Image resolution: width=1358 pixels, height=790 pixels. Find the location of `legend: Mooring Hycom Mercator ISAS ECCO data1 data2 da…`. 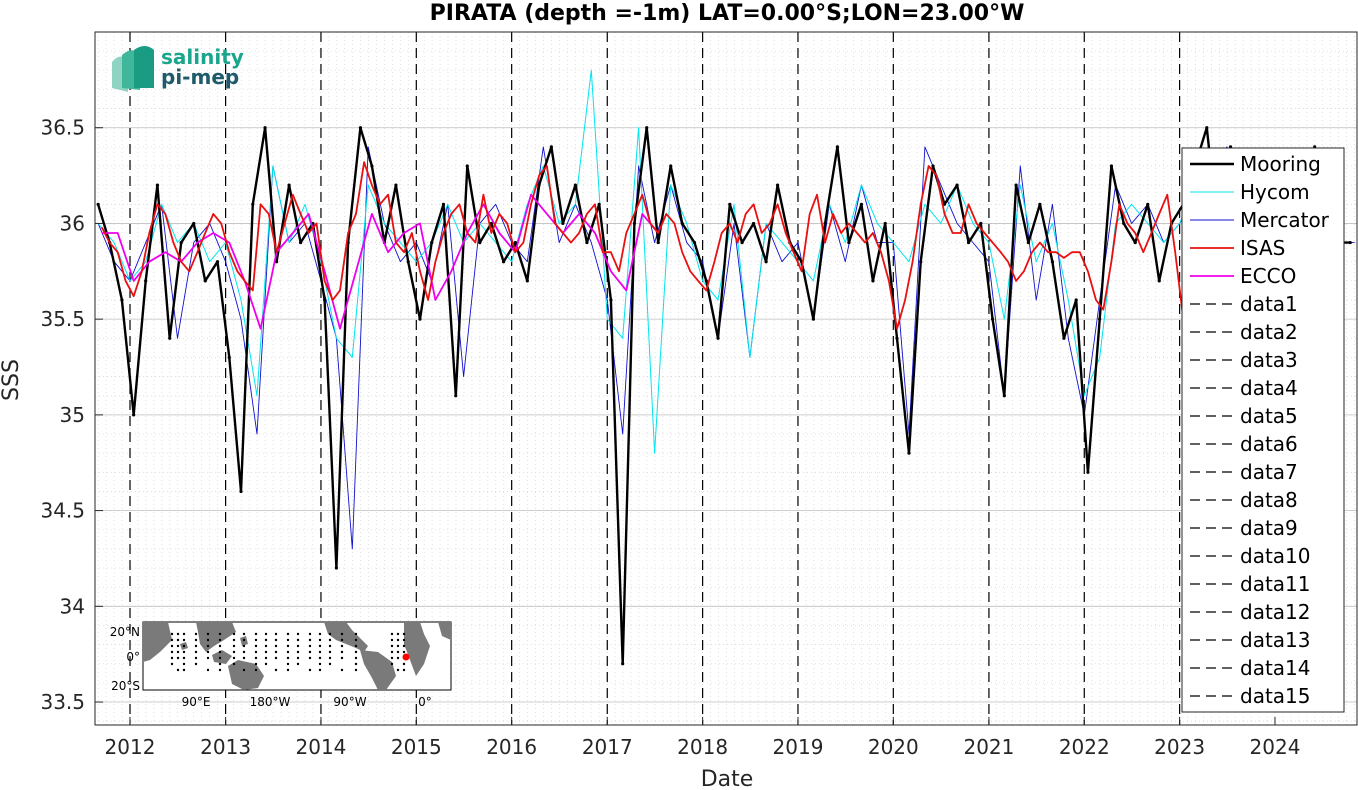

legend: Mooring Hycom Mercator ISAS ECCO data1 data2 da… is located at coordinates (1263, 430).